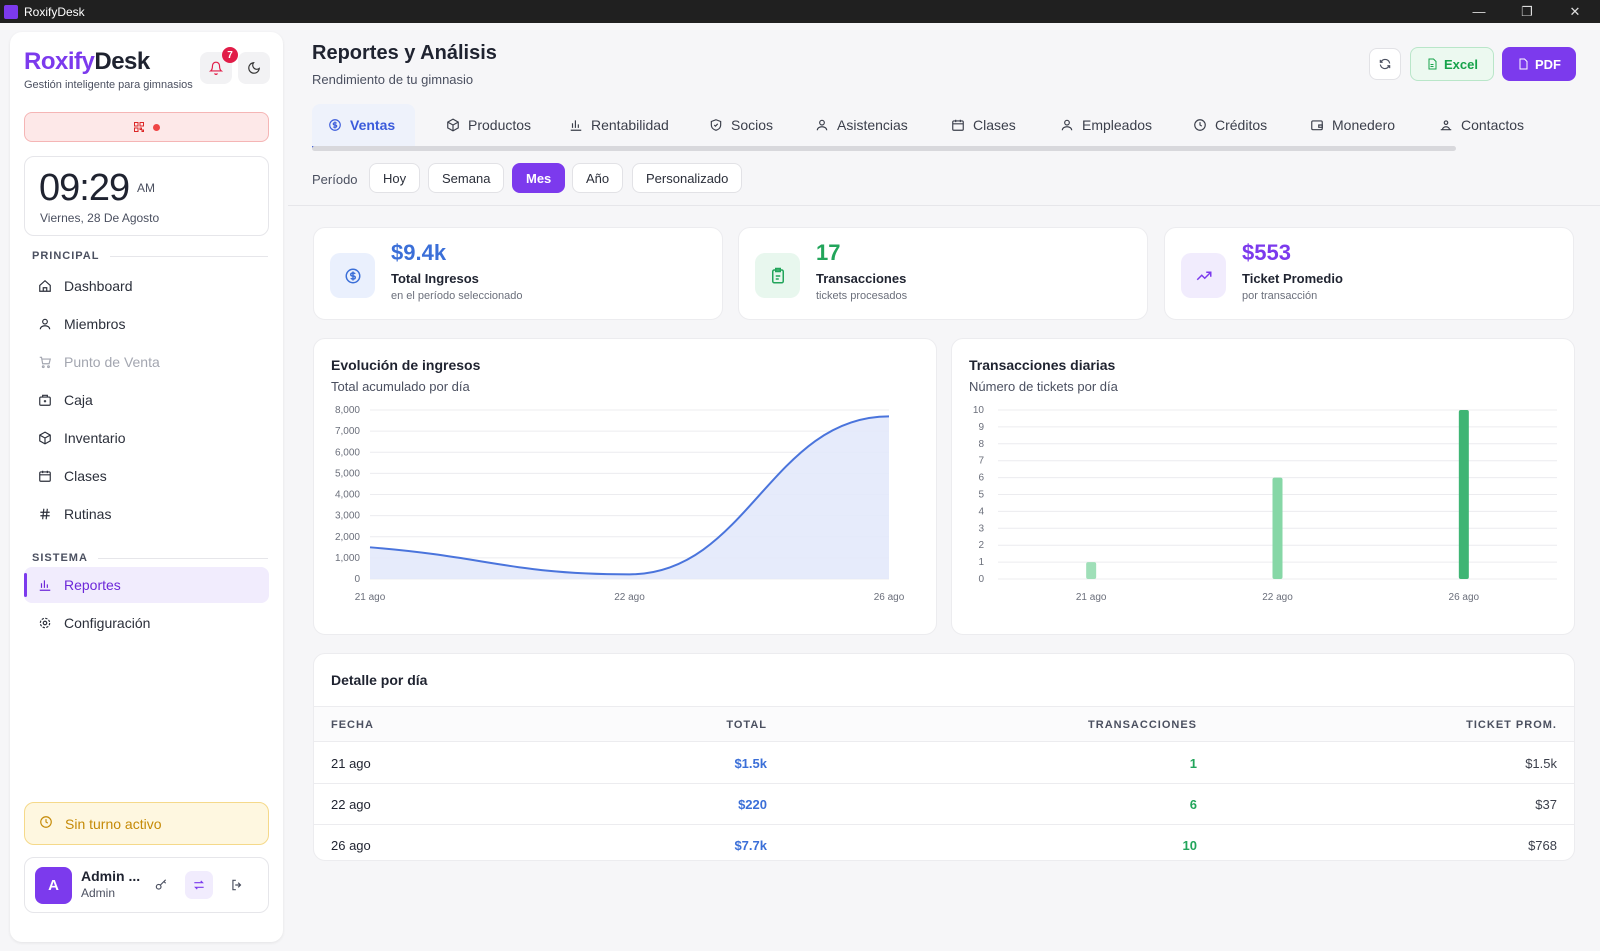 The image size is (1600, 951). I want to click on kpi-label: Transacciones, so click(861, 278).